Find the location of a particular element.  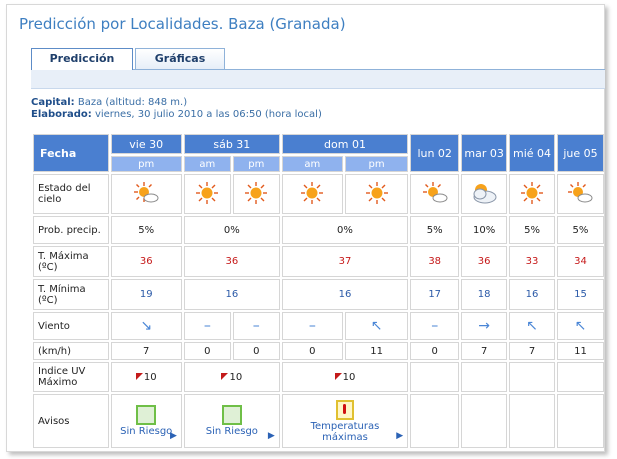

row-label-viento: Viento is located at coordinates (71, 326).